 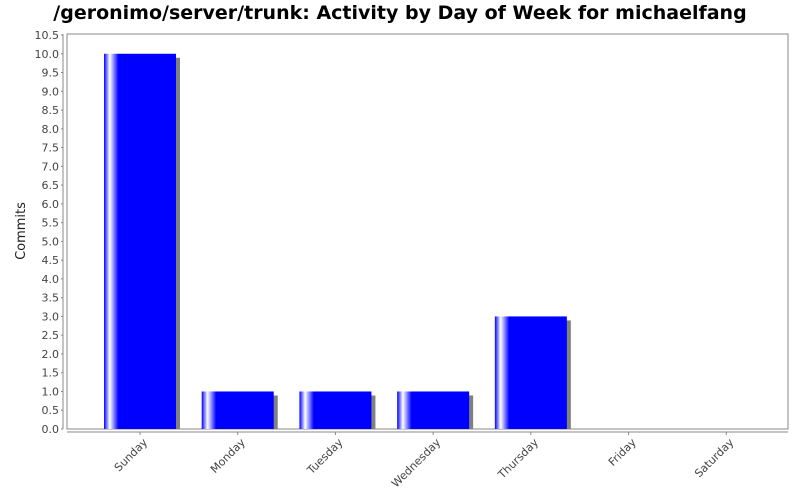 What do you see at coordinates (51, 73) in the screenshot?
I see `y-tick-label: 9.5` at bounding box center [51, 73].